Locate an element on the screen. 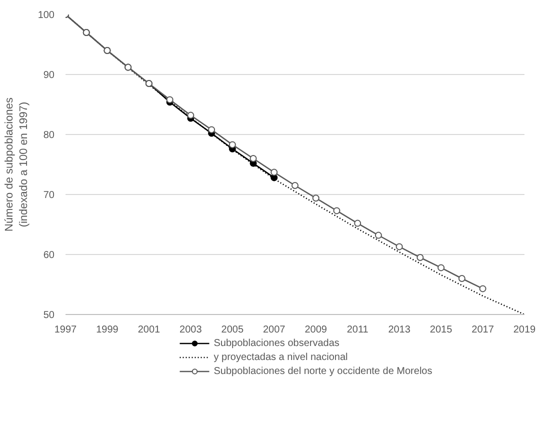 This screenshot has height=434, width=560. legend-label: Subpoblaciones observadas is located at coordinates (277, 343).